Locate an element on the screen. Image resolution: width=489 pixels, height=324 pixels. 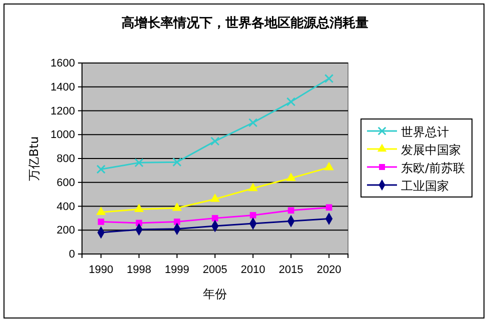
x-tick-label: 2020 is located at coordinates (329, 270).